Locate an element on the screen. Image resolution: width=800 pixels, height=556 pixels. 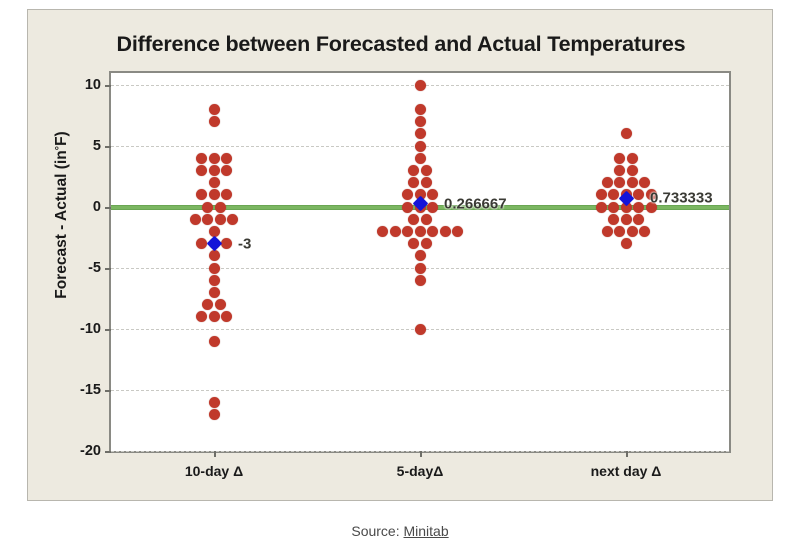
mean-marker is located at coordinates (214, 243).